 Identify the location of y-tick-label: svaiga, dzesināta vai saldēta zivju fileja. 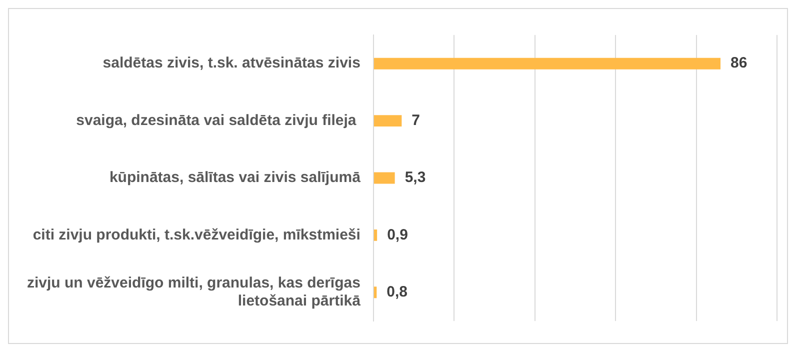
(218, 120).